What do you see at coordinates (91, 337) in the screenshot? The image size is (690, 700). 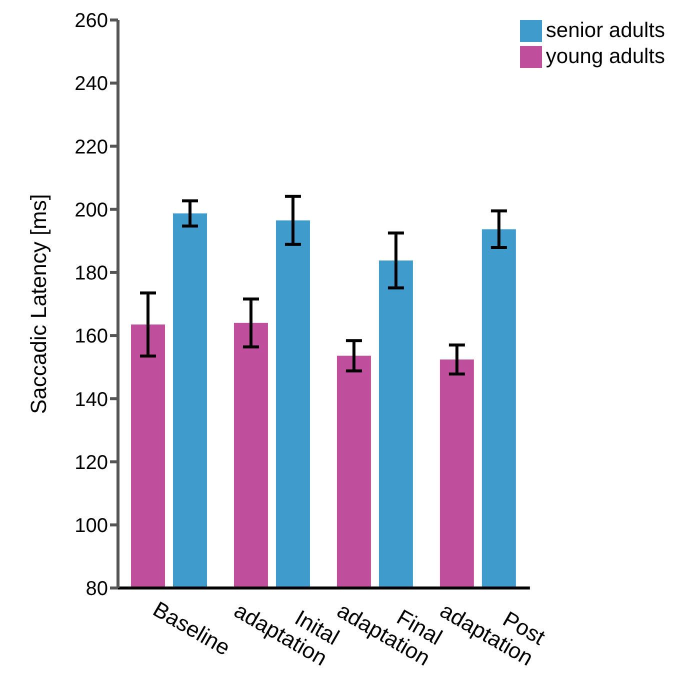 I see `y-tick-label: 160` at bounding box center [91, 337].